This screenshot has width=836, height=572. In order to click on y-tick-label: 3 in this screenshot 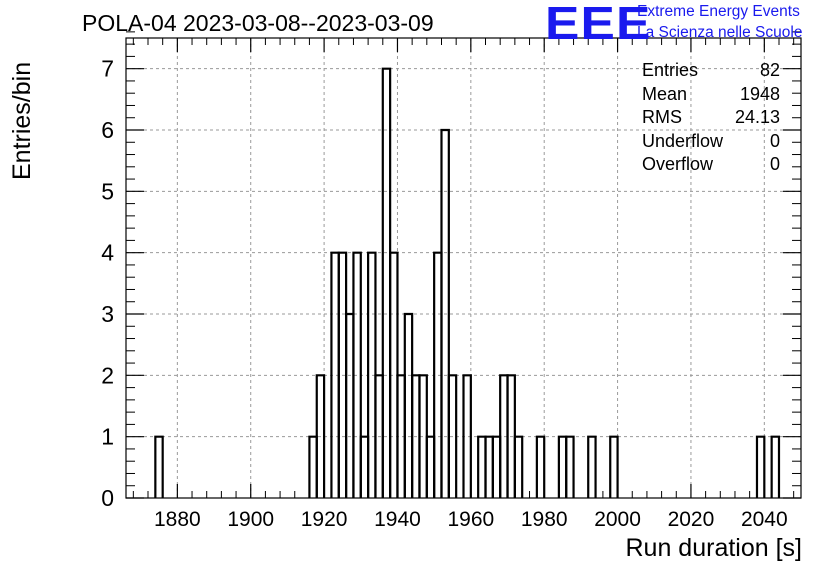, I will do `click(107, 314)`.